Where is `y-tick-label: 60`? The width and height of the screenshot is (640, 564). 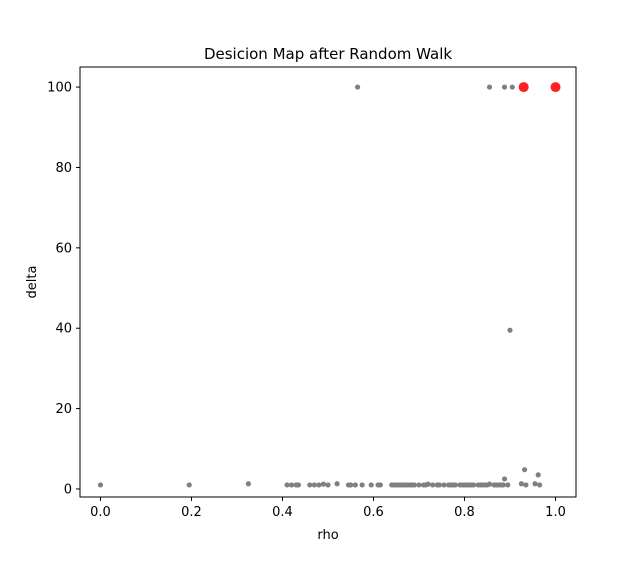
y-tick-label: 60 is located at coordinates (63, 248).